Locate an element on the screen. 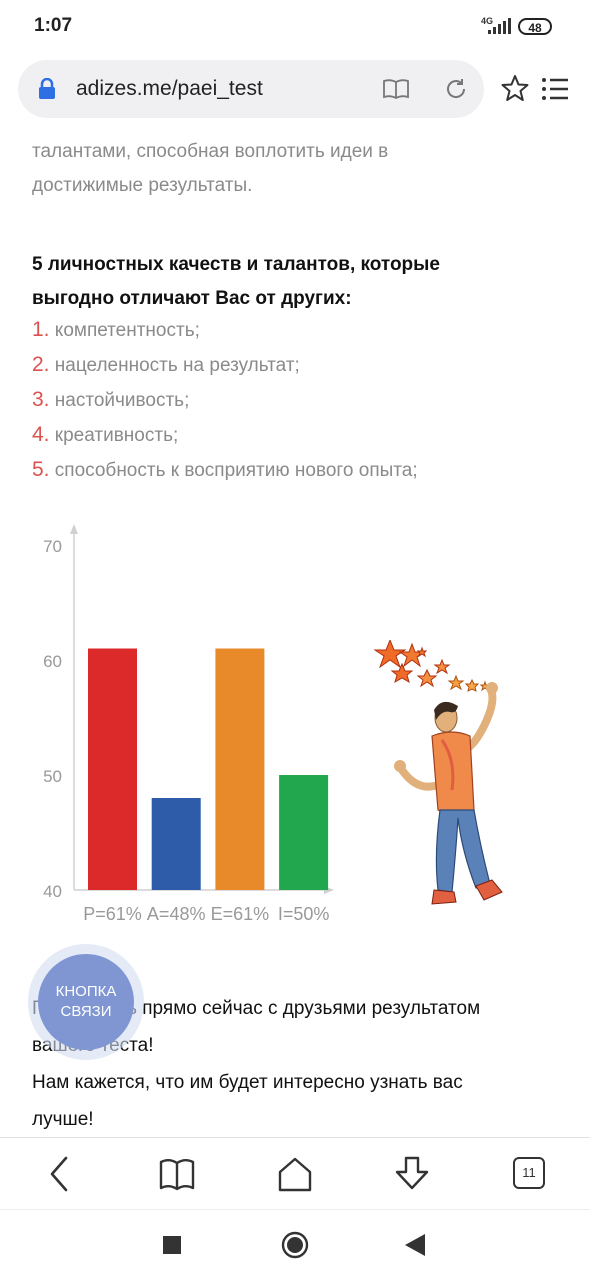 This screenshot has width=590, height=1281. contact-button-label: КНОПКА is located at coordinates (86, 991).